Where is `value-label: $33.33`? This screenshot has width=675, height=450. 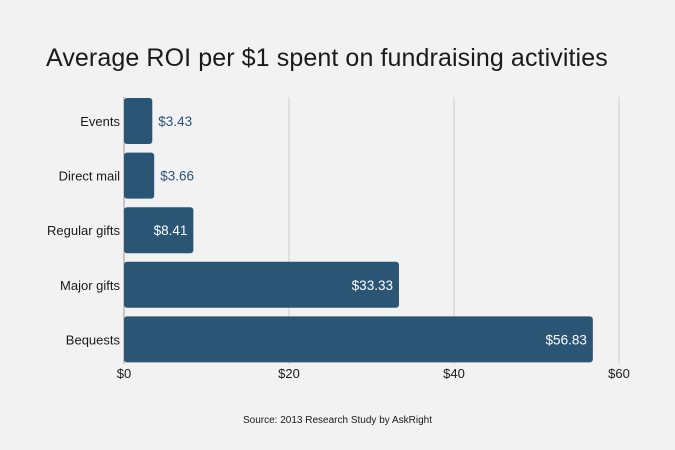 value-label: $33.33 is located at coordinates (372, 285).